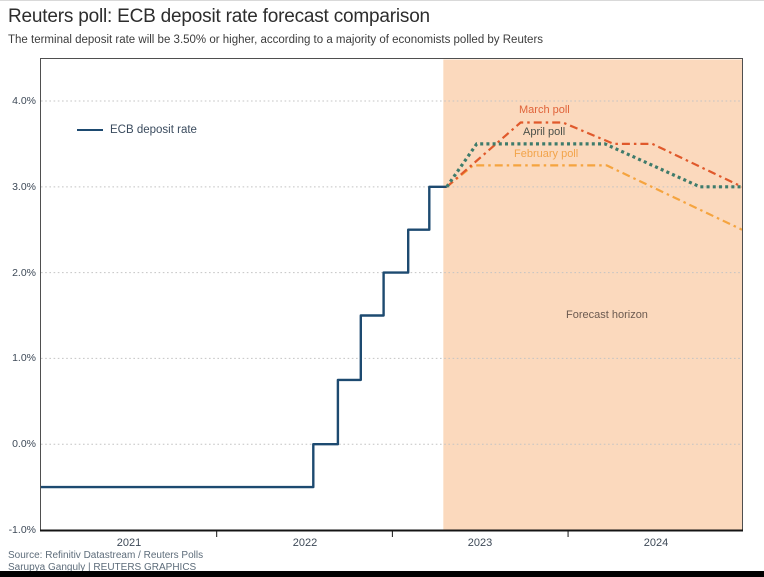 The height and width of the screenshot is (577, 764). I want to click on x-tick-label-2023: 2023, so click(480, 543).